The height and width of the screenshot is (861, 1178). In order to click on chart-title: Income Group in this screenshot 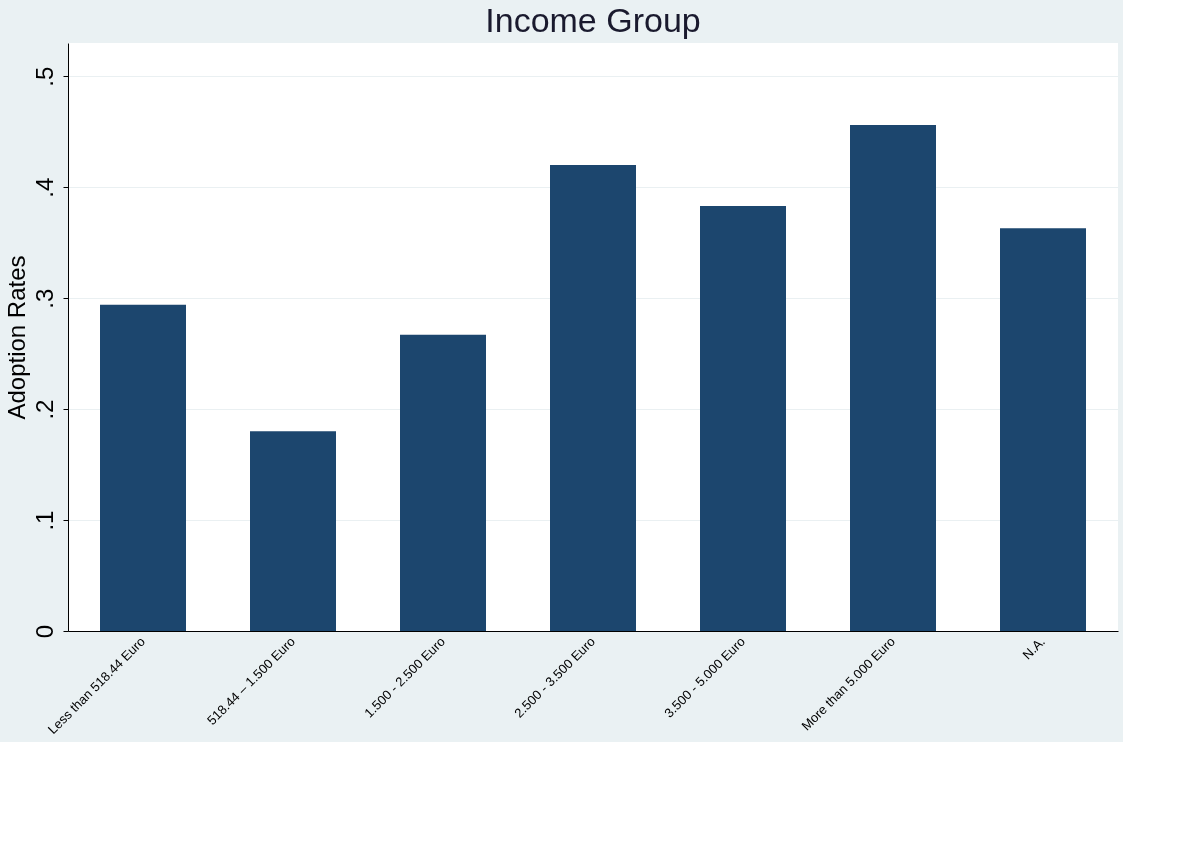, I will do `click(593, 20)`.